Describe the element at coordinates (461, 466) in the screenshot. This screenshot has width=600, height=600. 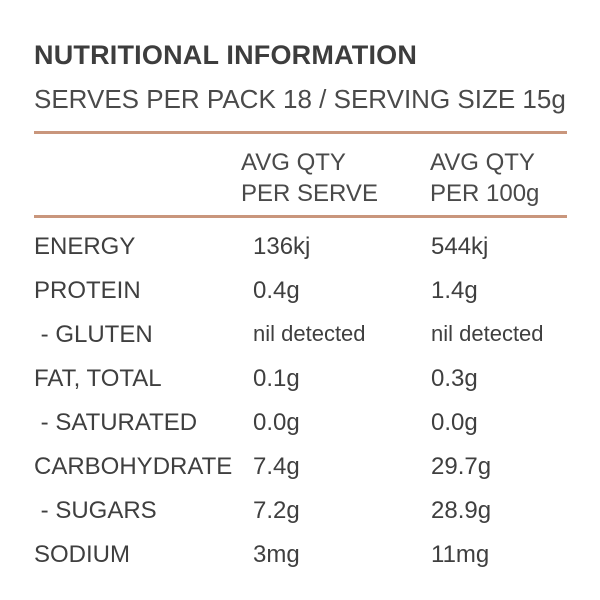
I see `value-per-100g: 29.7g` at that location.